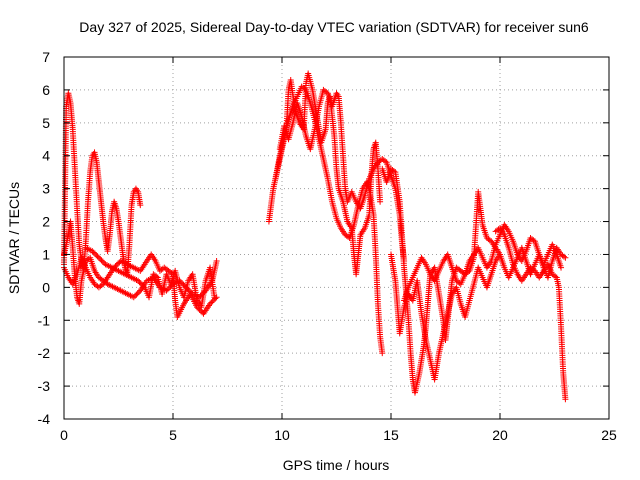 The width and height of the screenshot is (640, 480). I want to click on x-tick-label: 20, so click(500, 435).